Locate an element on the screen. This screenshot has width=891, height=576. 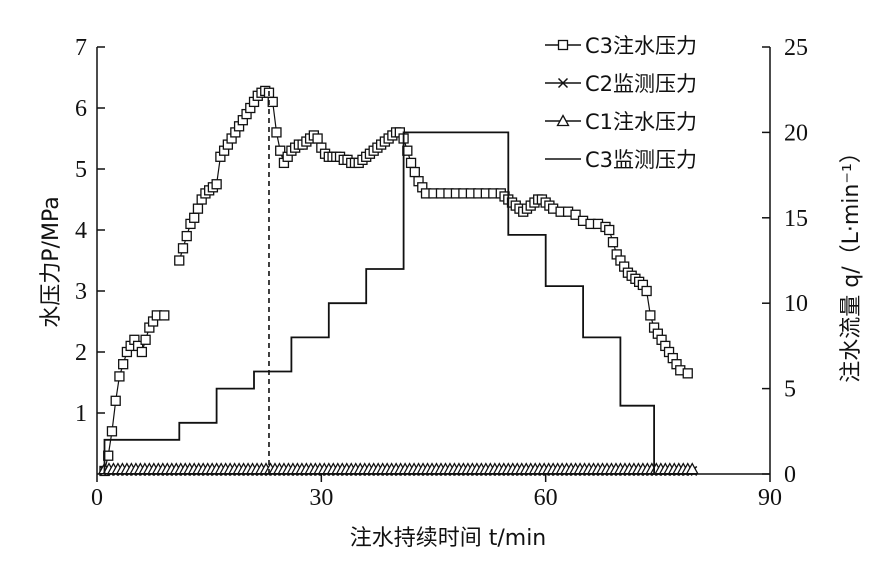
y-left-tick-label: 3 is located at coordinates (81, 292).